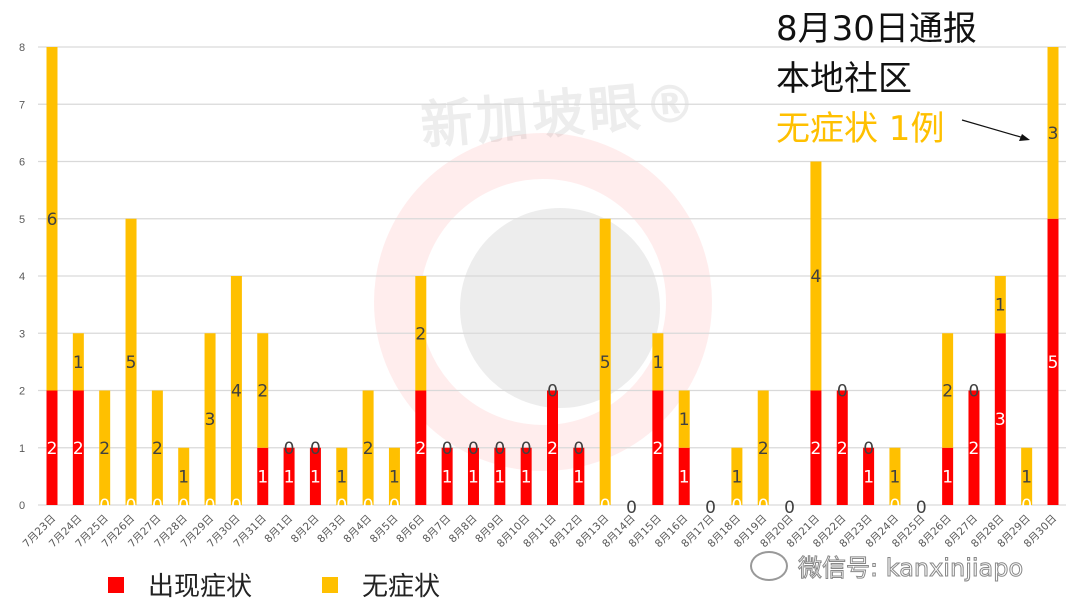  I want to click on y-tick-label: 4, so click(22, 277).